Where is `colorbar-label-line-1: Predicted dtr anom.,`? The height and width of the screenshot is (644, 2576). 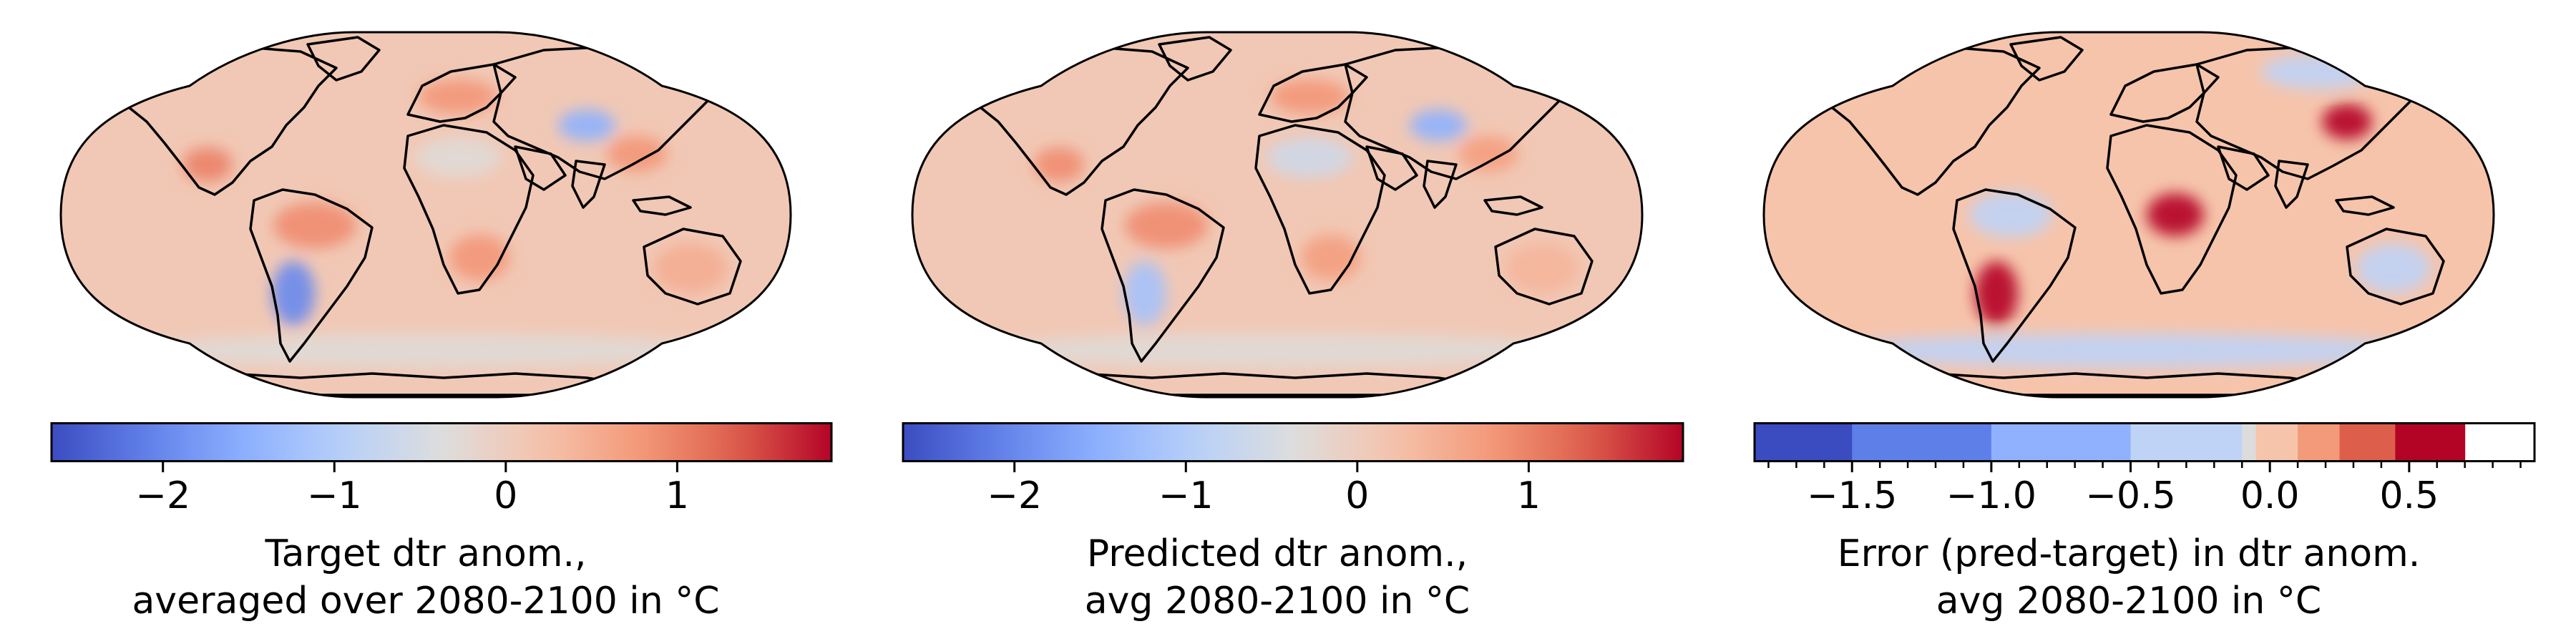
colorbar-label-line-1: Predicted dtr anom., is located at coordinates (1277, 553).